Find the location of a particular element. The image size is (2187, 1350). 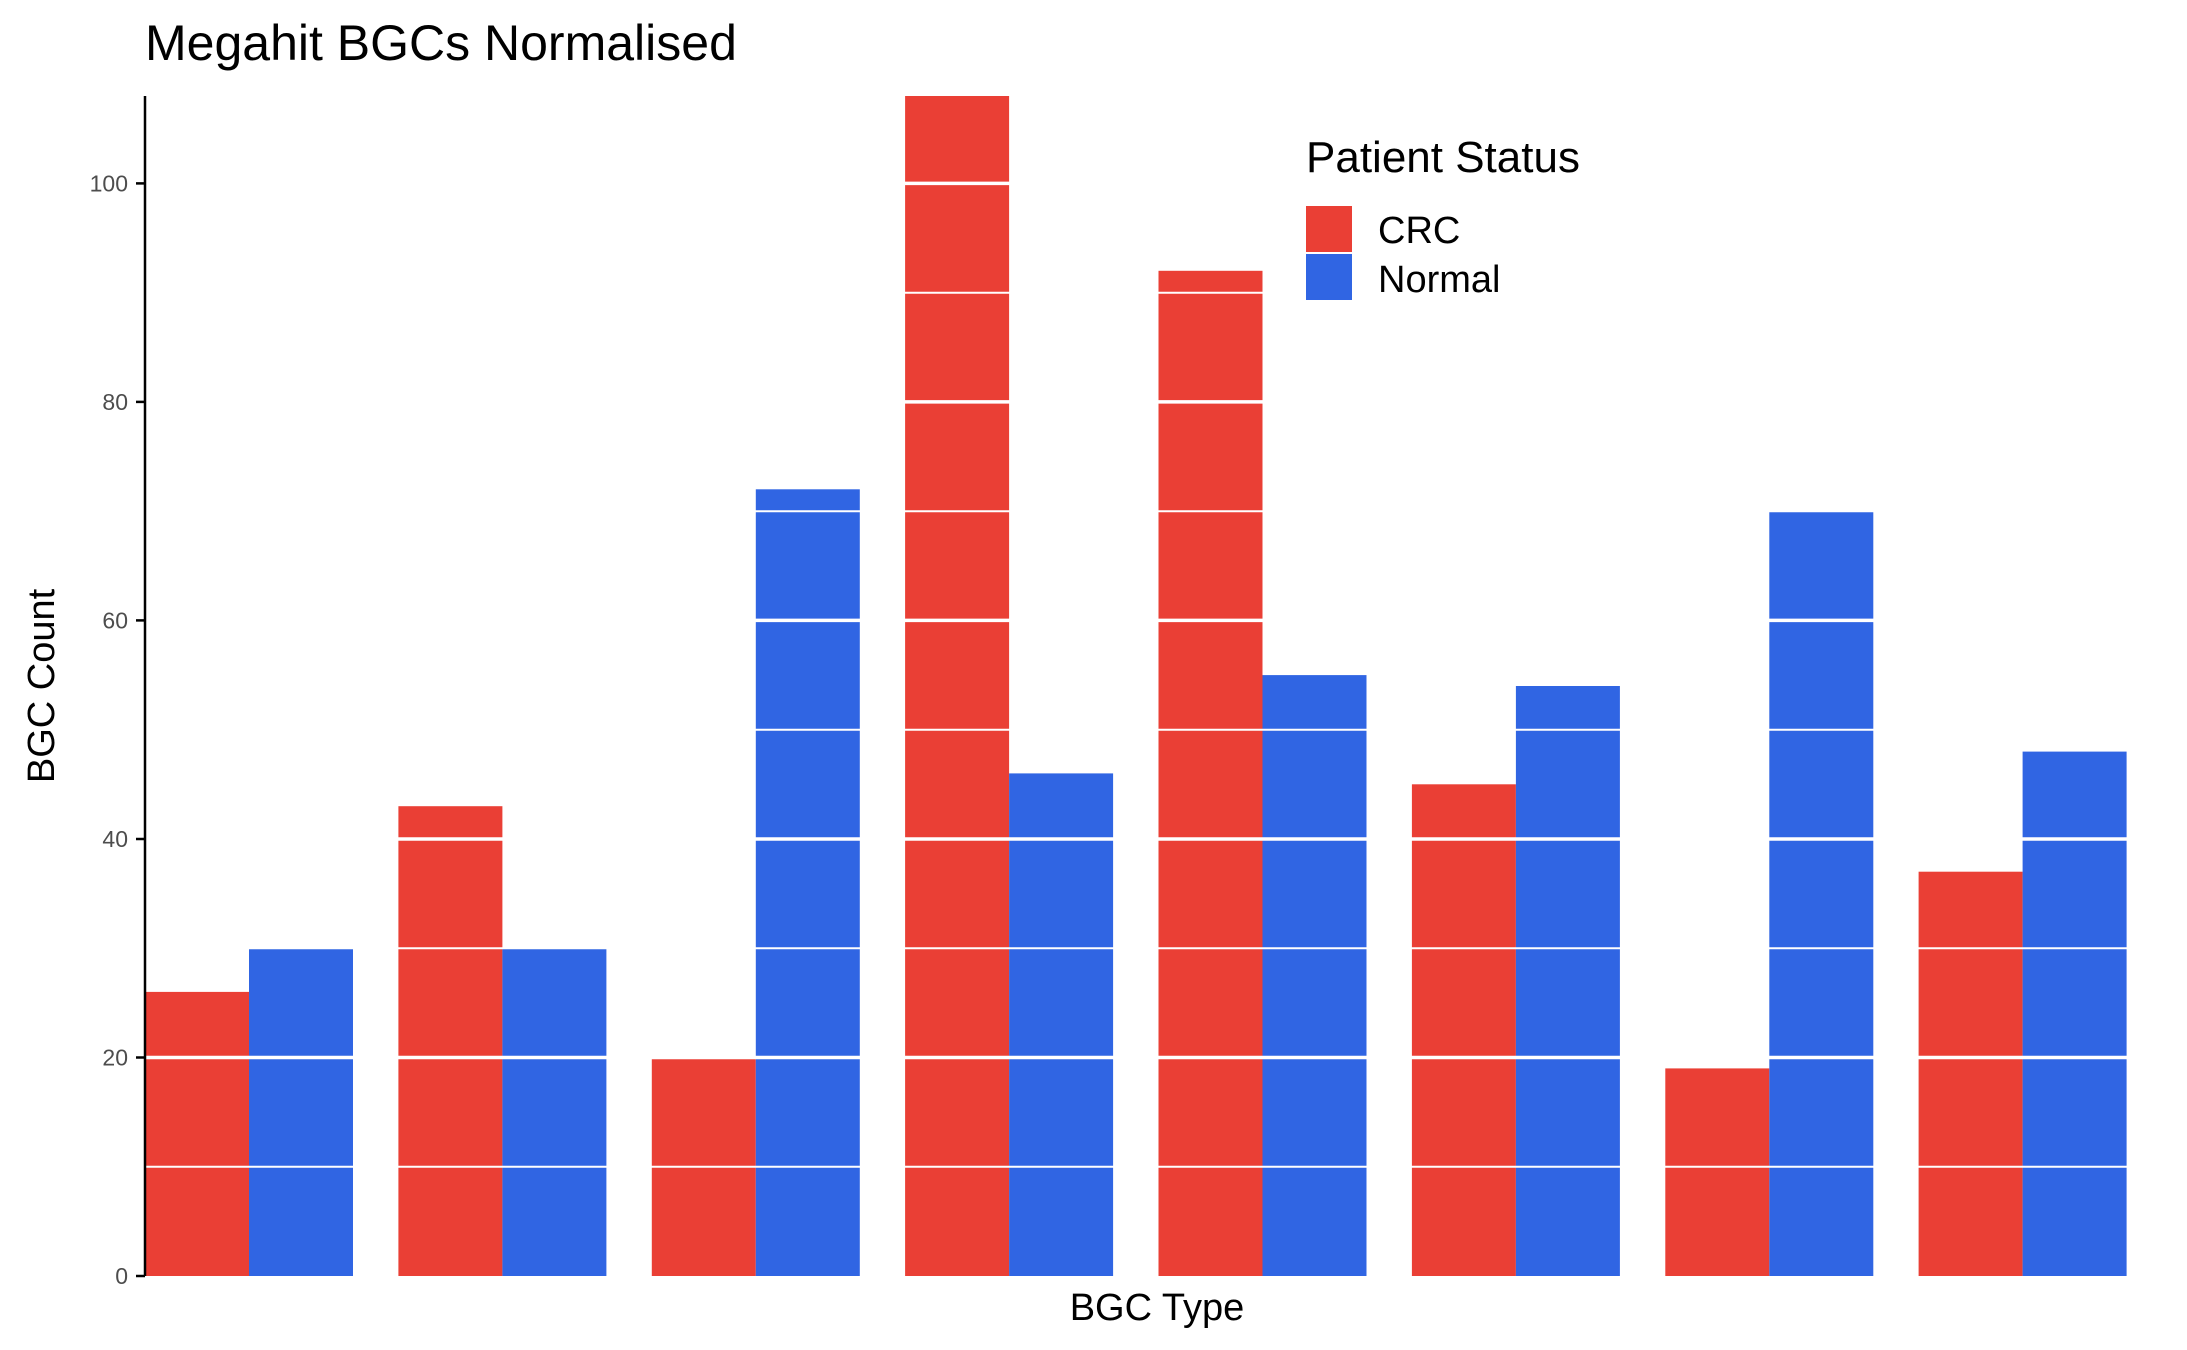

legend: Patient Status CRC Normal is located at coordinates (1443, 217).